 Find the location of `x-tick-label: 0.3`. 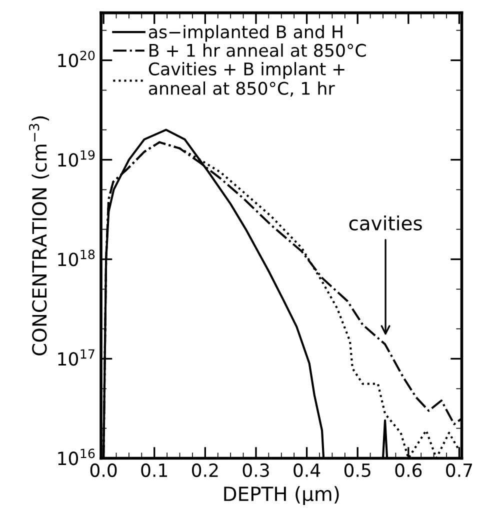

x-tick-label: 0.3 is located at coordinates (255, 470).